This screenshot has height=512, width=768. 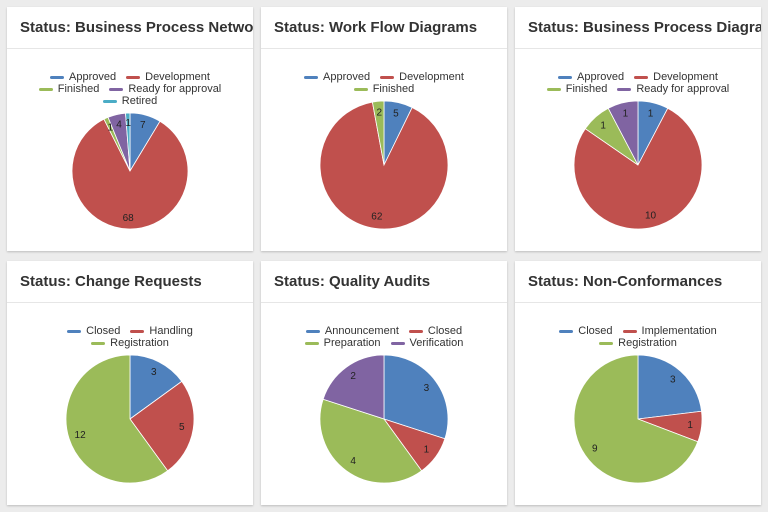 I want to click on chart-title: Status: Quality Audits, so click(x=384, y=282).